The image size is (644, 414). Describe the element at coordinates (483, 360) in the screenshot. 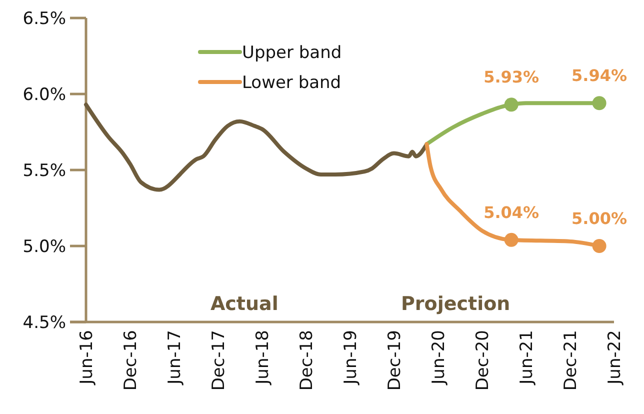

I see `x-tick-label: Dec-20` at that location.